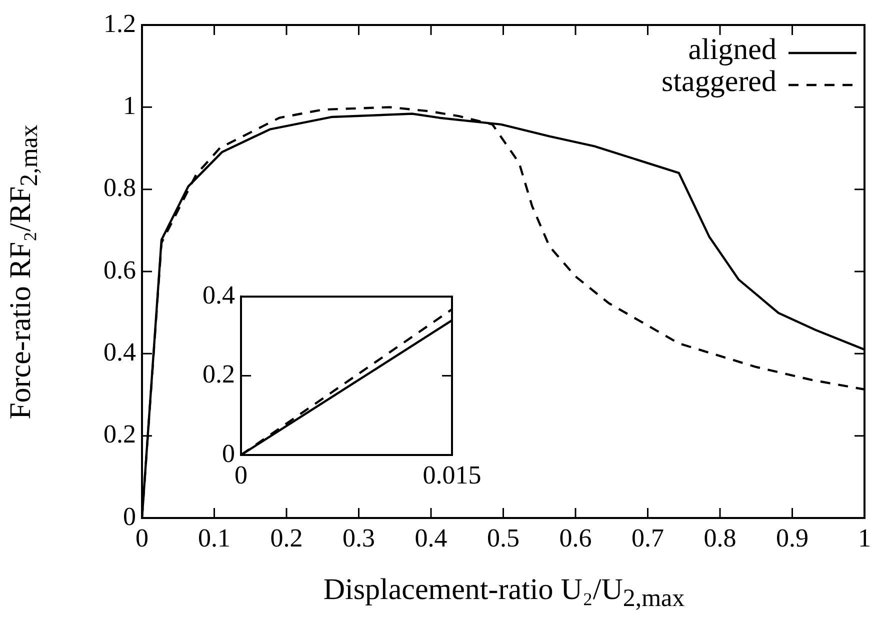 The image size is (877, 625). I want to click on x-tick-label: 0.7, so click(648, 537).